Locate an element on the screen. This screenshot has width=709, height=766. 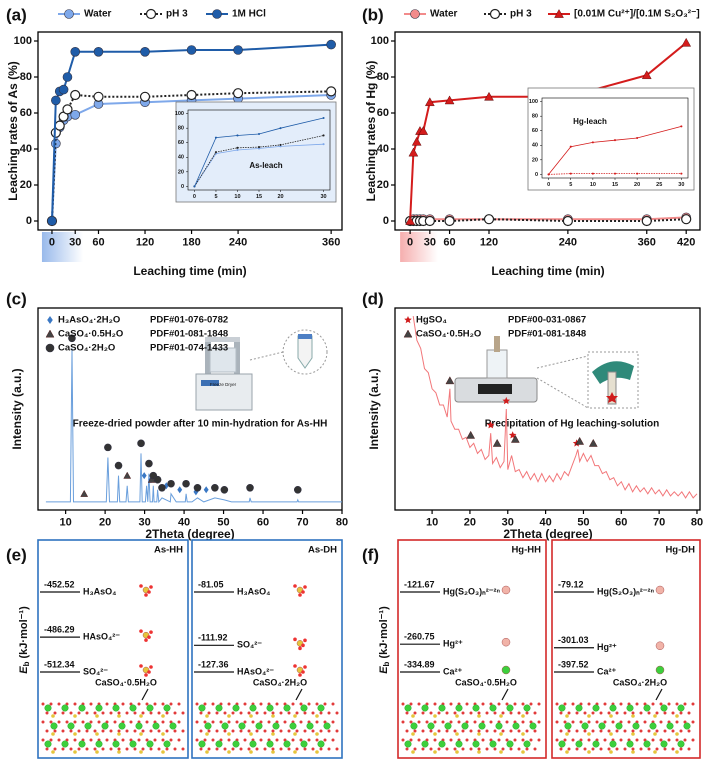
x-tick-label: 60 is located at coordinates (449, 243).